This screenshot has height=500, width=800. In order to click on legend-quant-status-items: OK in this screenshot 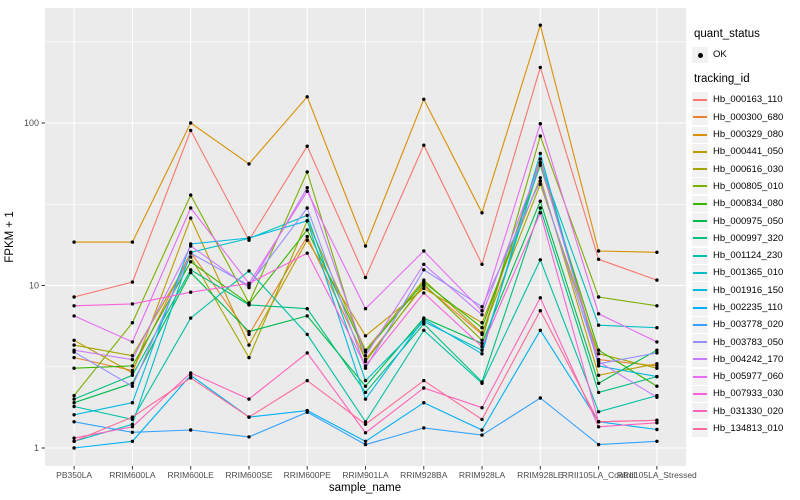, I will do `click(746, 54)`.